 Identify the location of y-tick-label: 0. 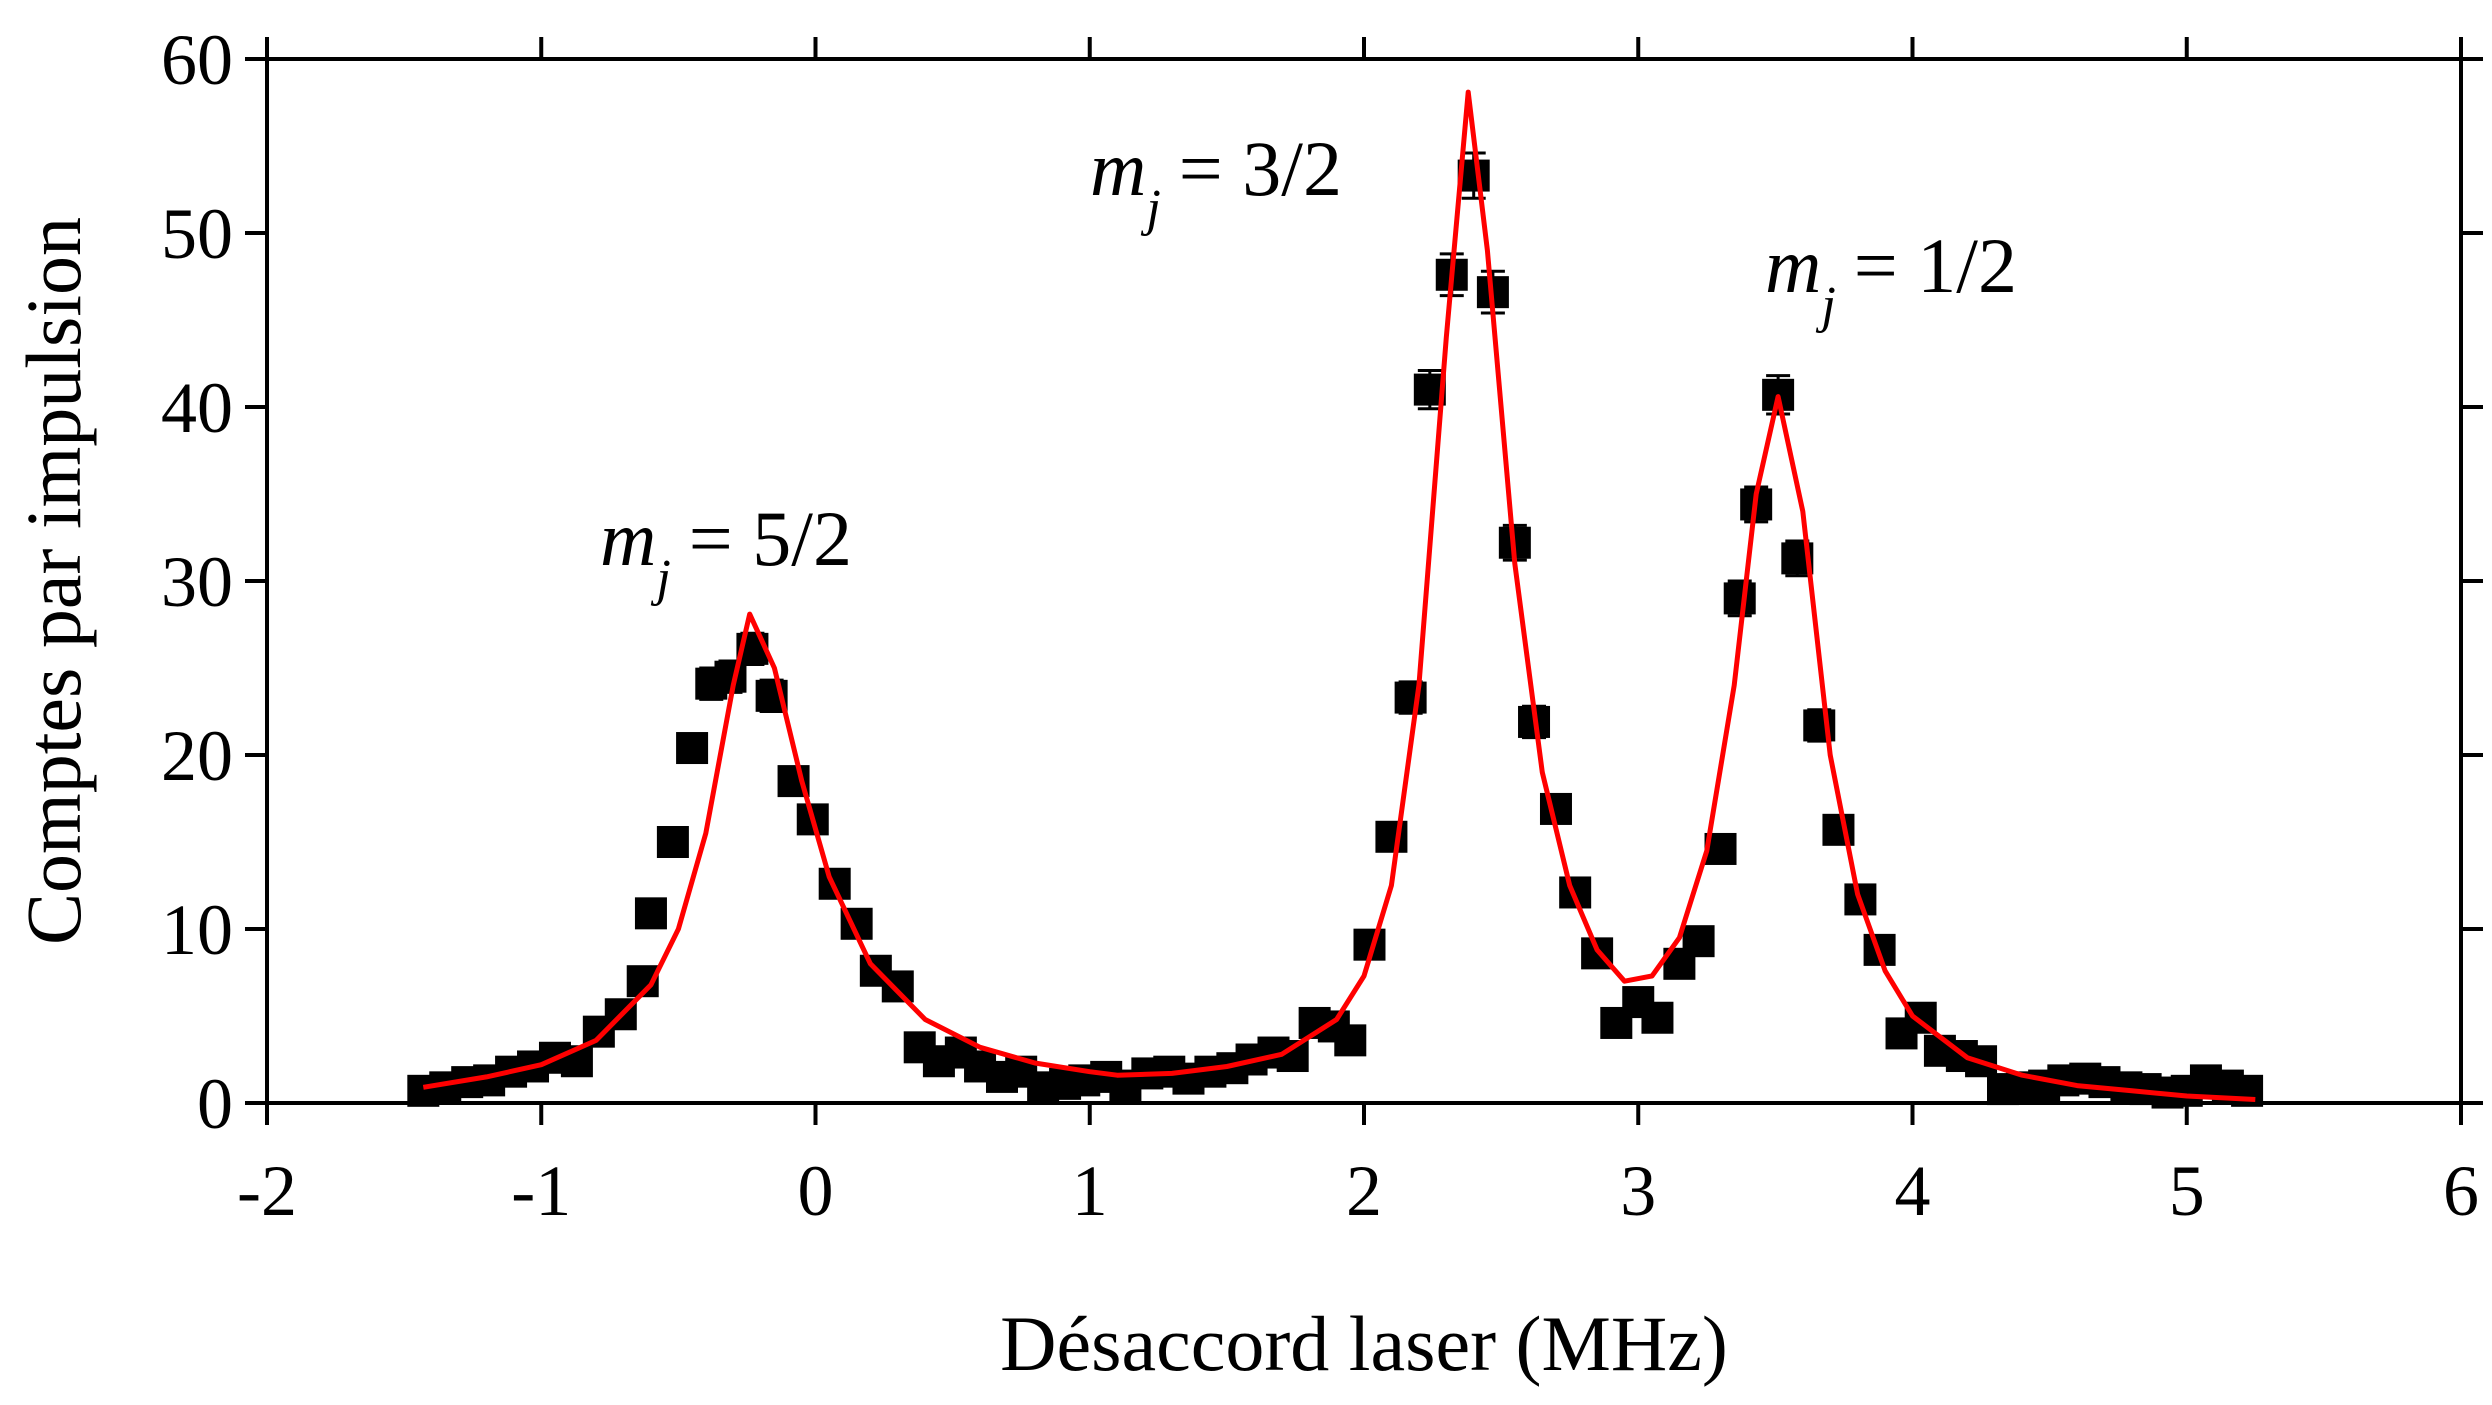
(215, 1104).